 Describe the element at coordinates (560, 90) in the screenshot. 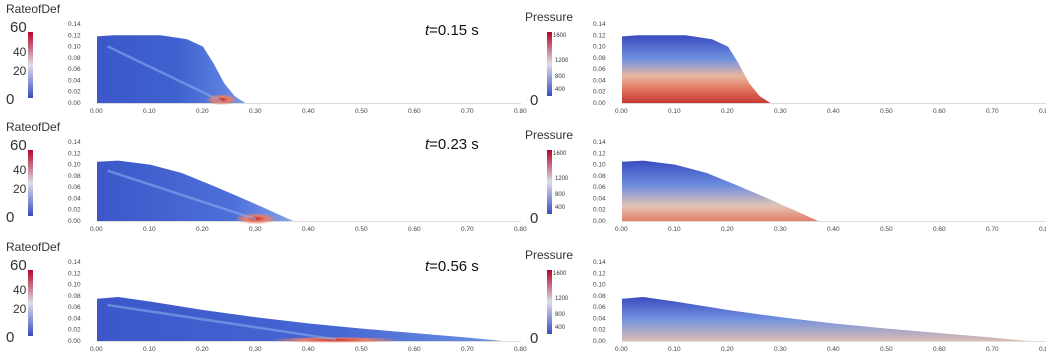

I see `colorbar-tick-label: 400` at that location.